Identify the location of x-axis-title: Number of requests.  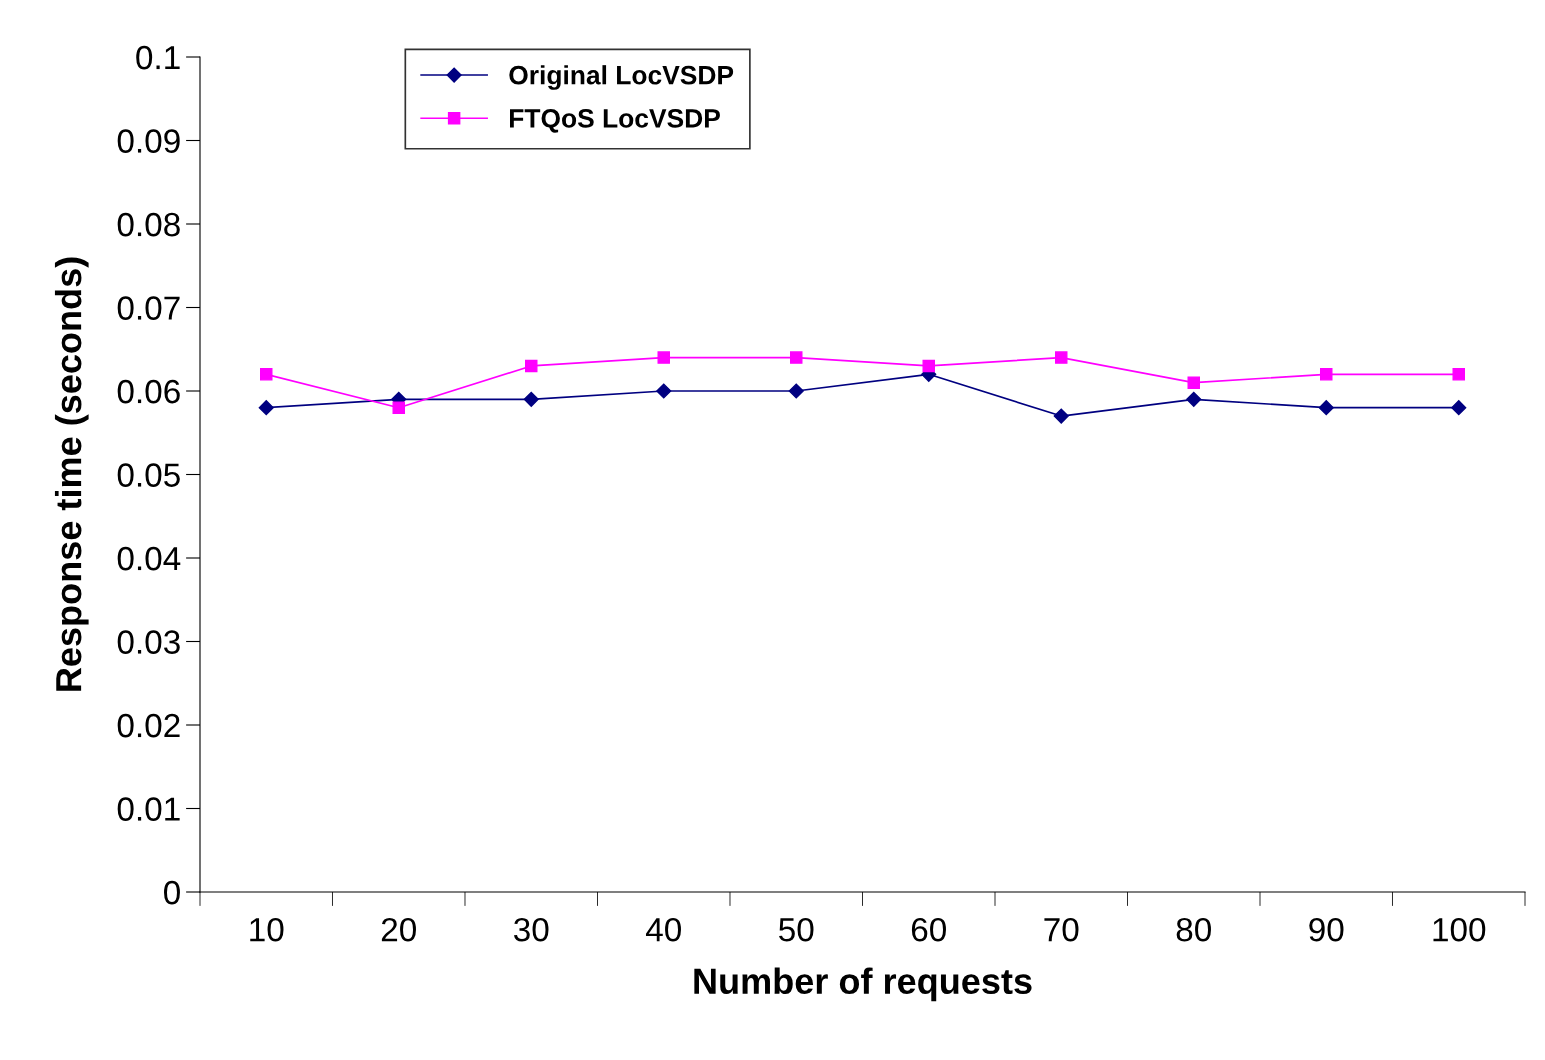
(863, 984).